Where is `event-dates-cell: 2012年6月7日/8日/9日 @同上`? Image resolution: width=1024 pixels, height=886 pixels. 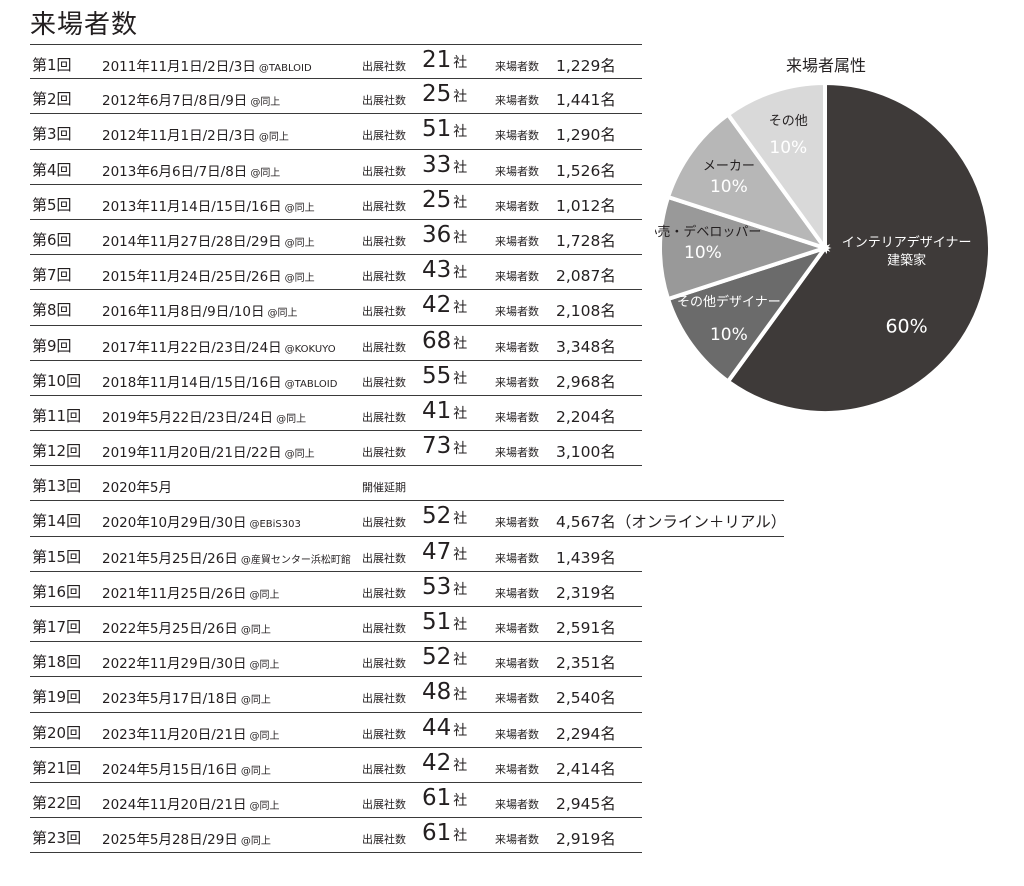
event-dates-cell: 2012年6月7日/8日/9日 @同上 is located at coordinates (191, 99).